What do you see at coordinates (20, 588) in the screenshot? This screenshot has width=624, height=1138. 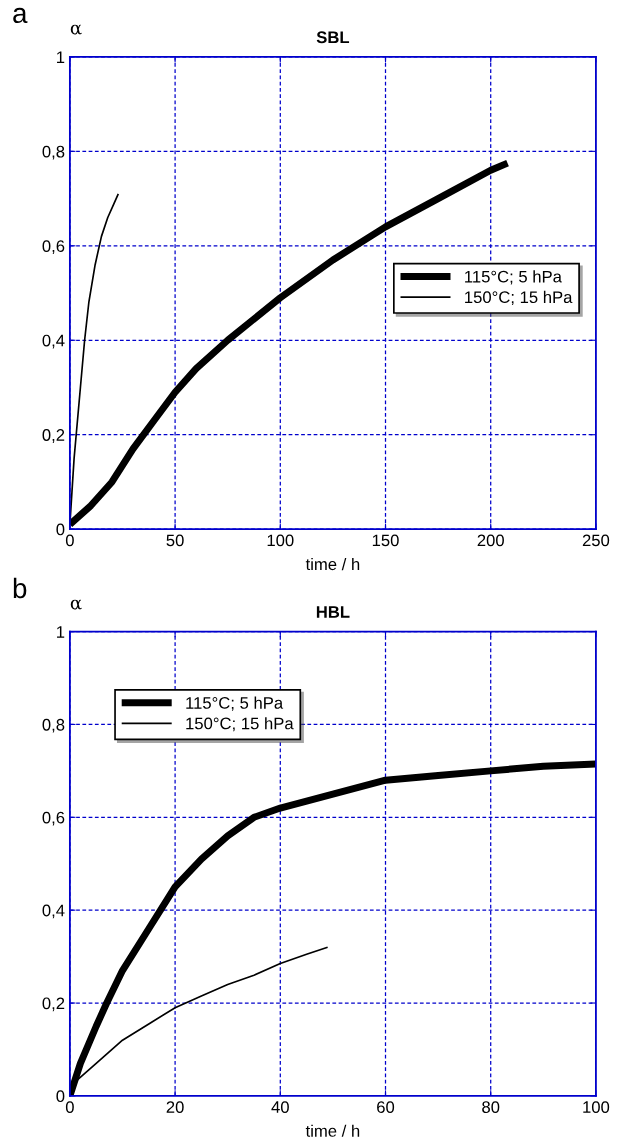 I see `text: b` at bounding box center [20, 588].